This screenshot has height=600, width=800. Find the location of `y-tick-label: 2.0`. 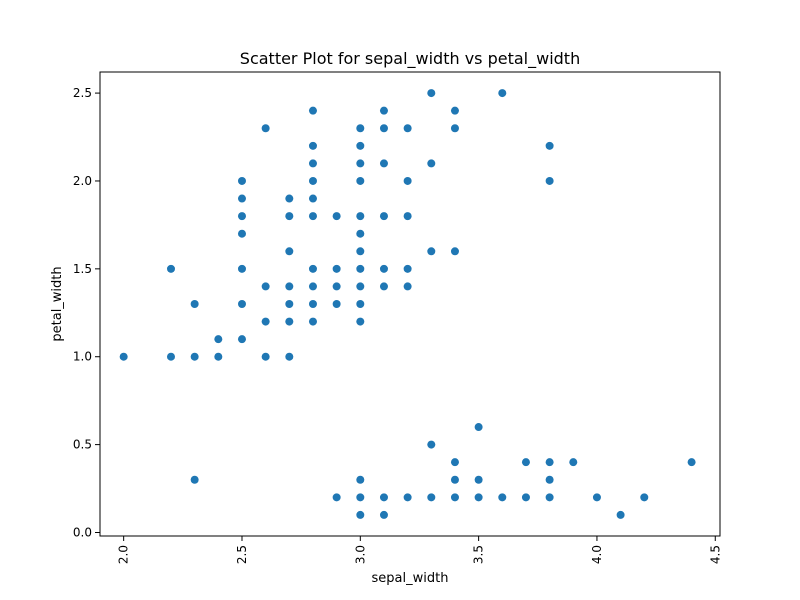

y-tick-label: 2.0 is located at coordinates (82, 181).